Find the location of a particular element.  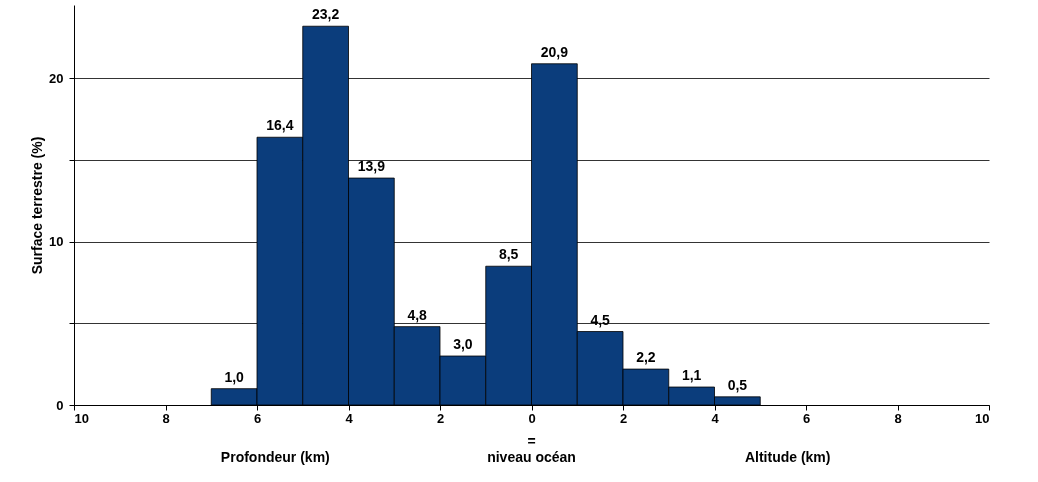

data-label: 0,5 is located at coordinates (737, 384).